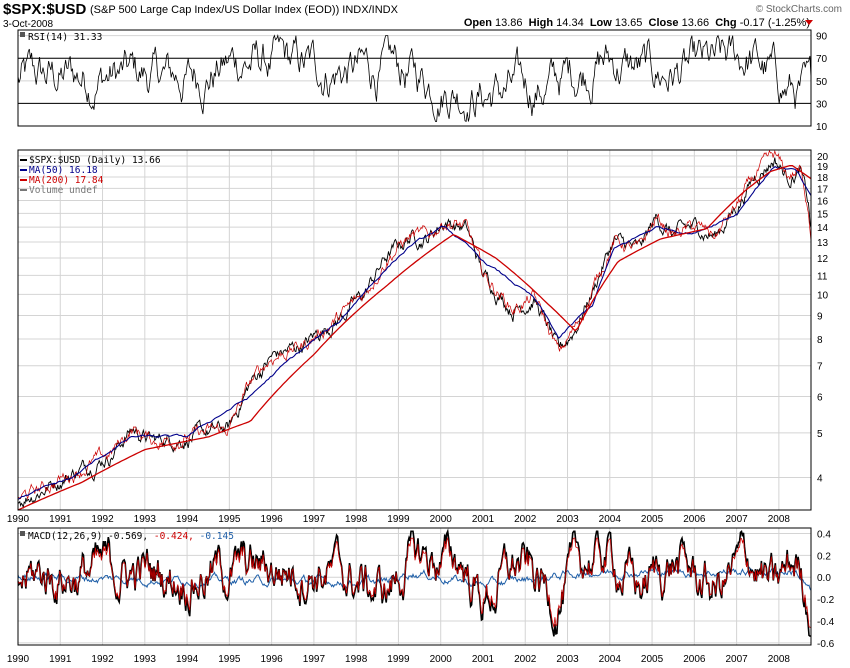 This screenshot has height=668, width=850. Describe the element at coordinates (22, 533) in the screenshot. I see `macd-legend-icon` at that location.